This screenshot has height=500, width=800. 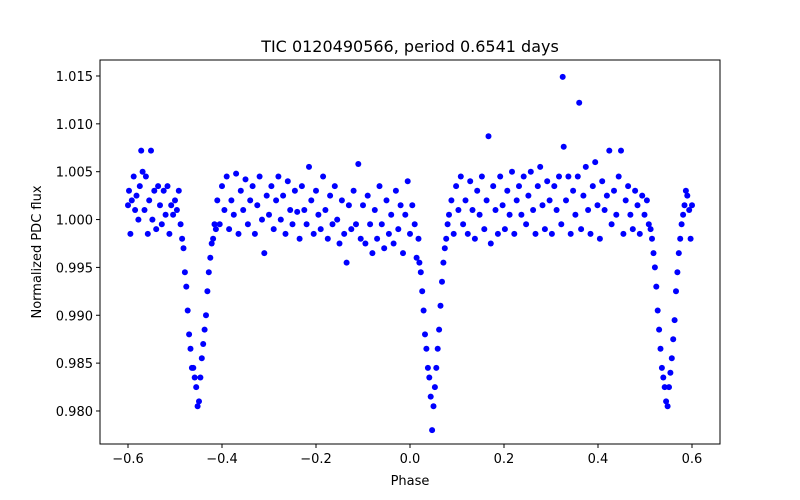 What do you see at coordinates (74, 125) in the screenshot?
I see `y-tick-label: 1.010` at bounding box center [74, 125].